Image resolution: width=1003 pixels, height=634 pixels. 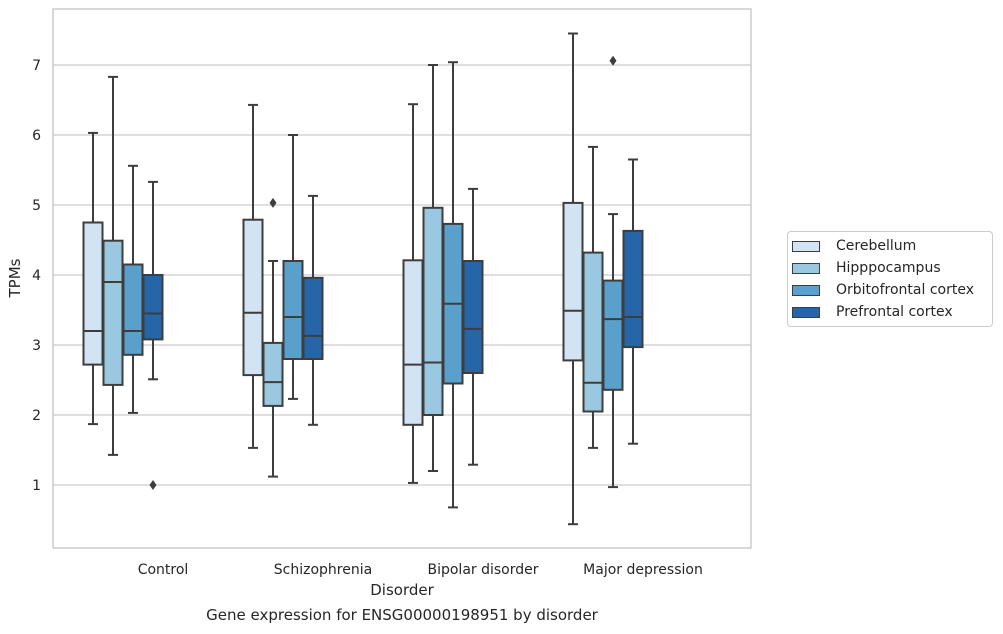 I want to click on y-tick-label-7: 7, so click(x=36, y=66).